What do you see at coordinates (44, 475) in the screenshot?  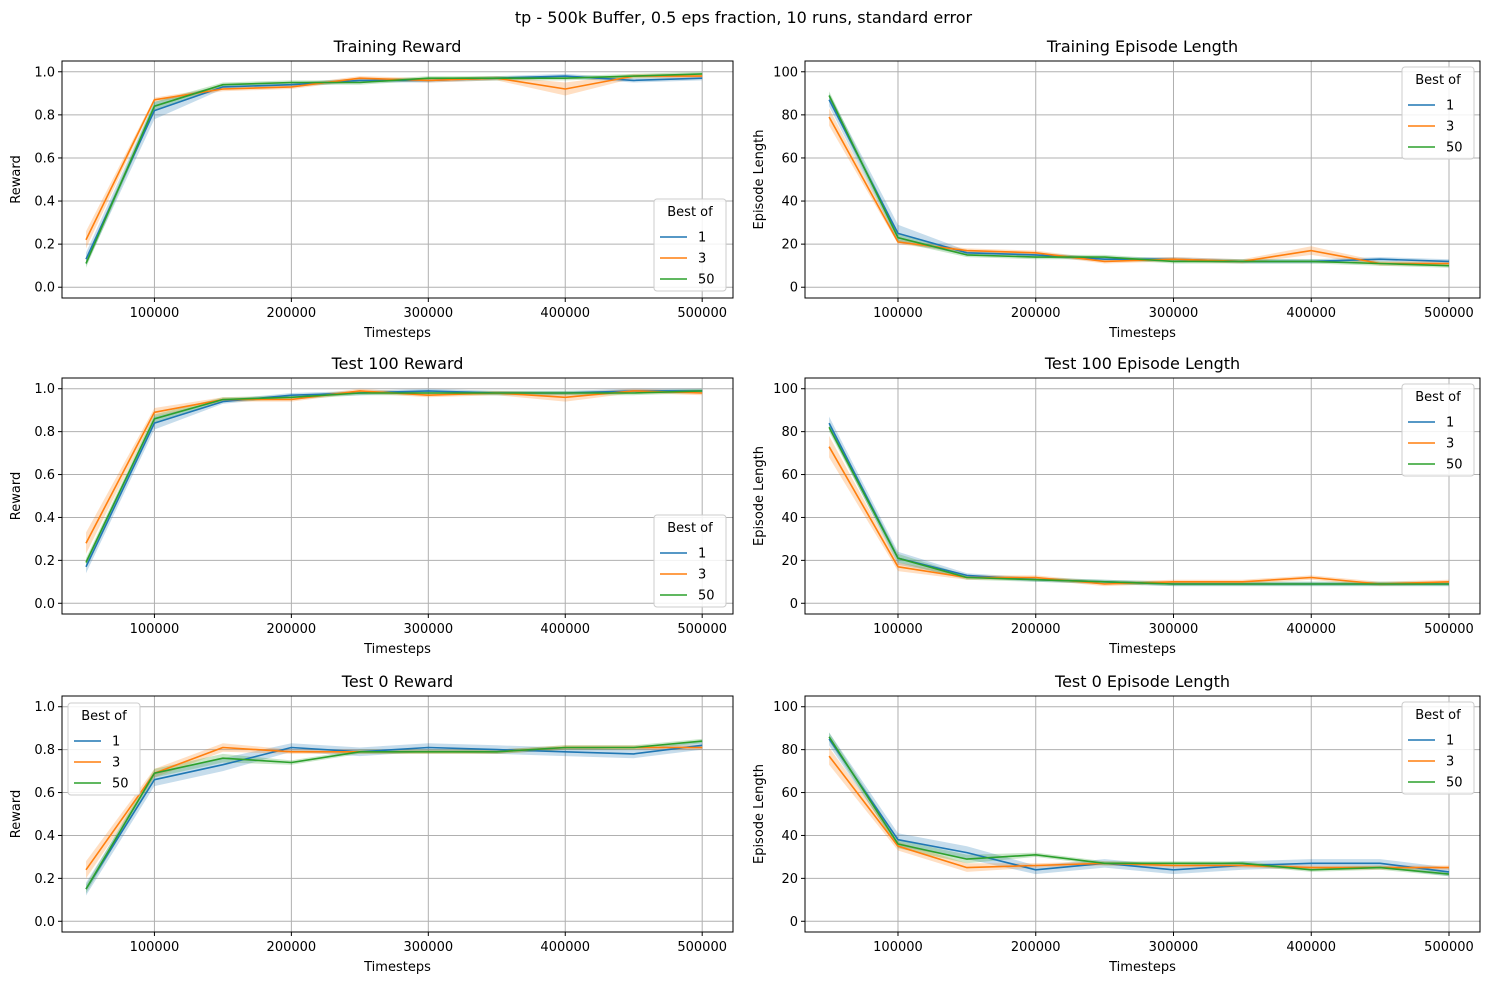 I see `y-tick-label: 0.6` at bounding box center [44, 475].